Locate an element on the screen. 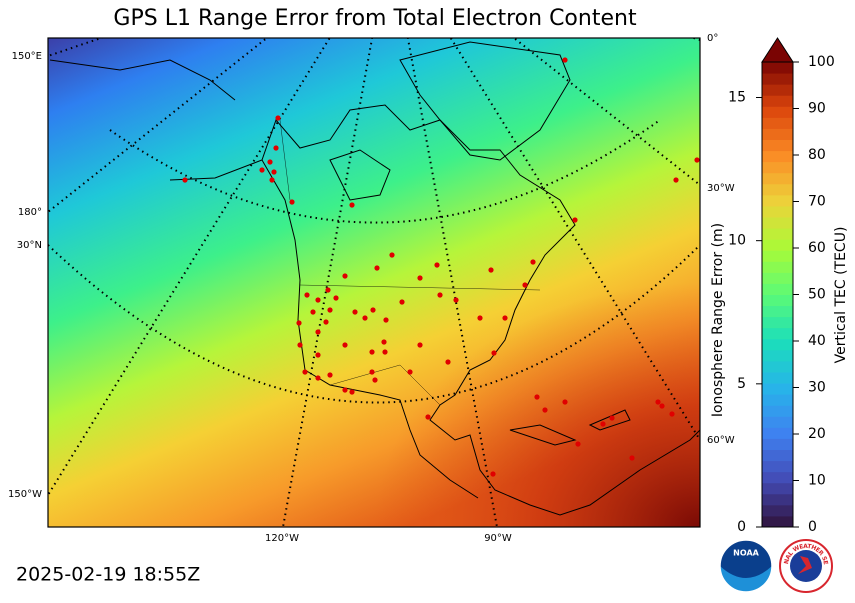  graticule-label: 30°W is located at coordinates (721, 188).